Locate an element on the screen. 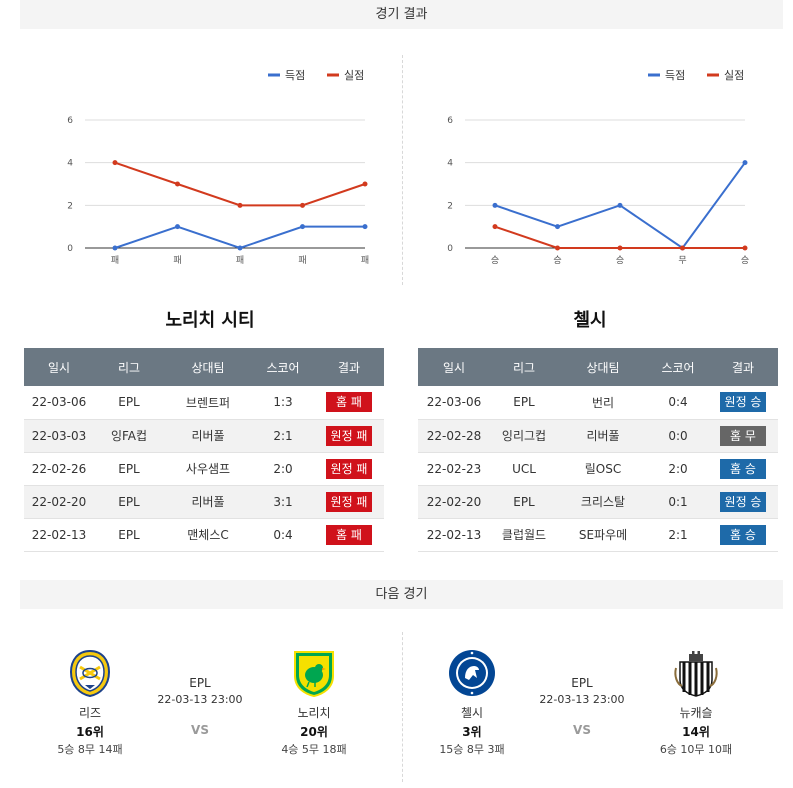 The height and width of the screenshot is (788, 793). away-team: 뉴캐슬 14위 6승 10무 10패 is located at coordinates (696, 702).